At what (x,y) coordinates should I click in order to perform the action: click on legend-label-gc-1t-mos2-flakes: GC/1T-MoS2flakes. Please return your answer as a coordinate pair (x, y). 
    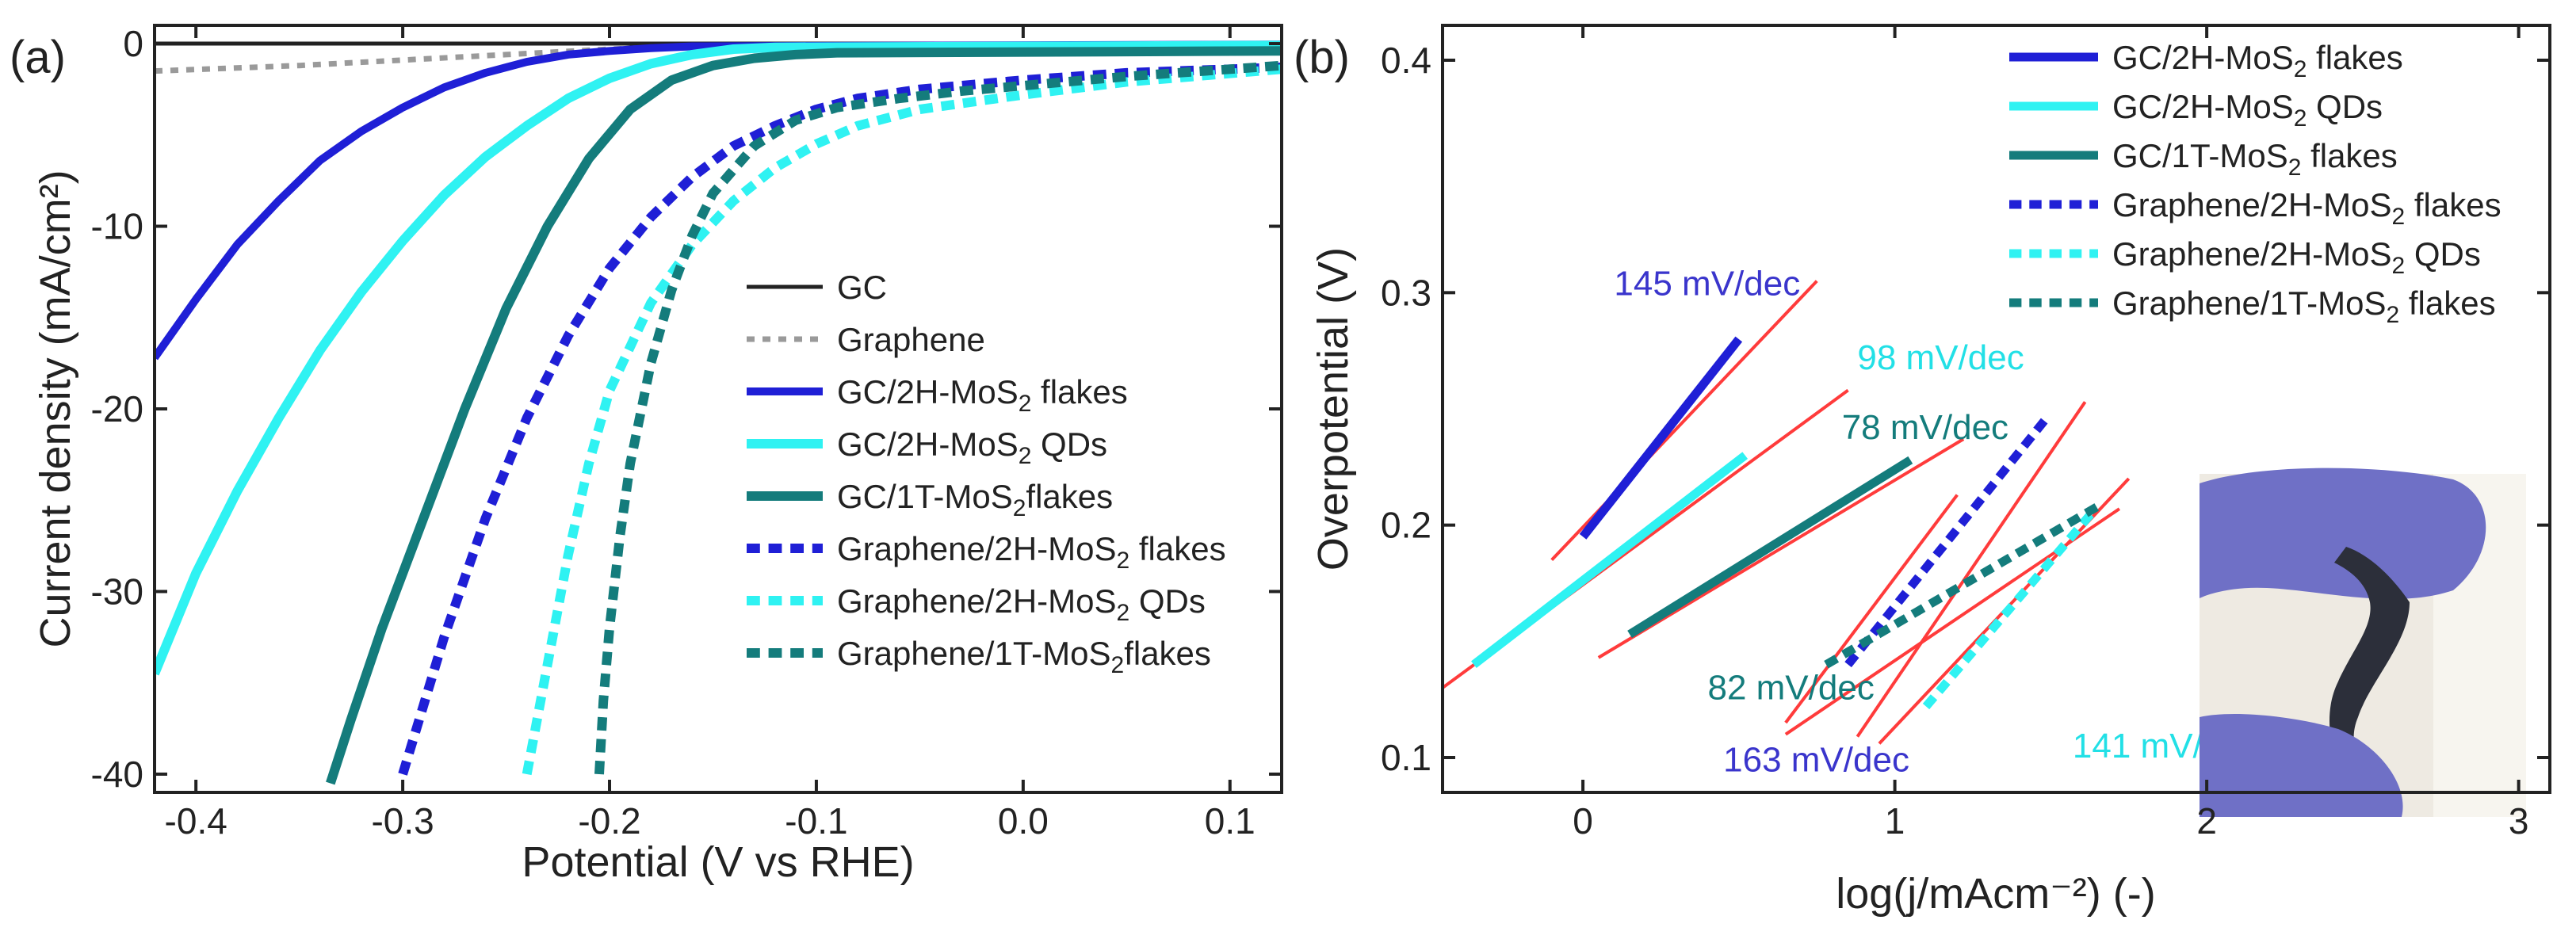
    Looking at the image, I should click on (975, 499).